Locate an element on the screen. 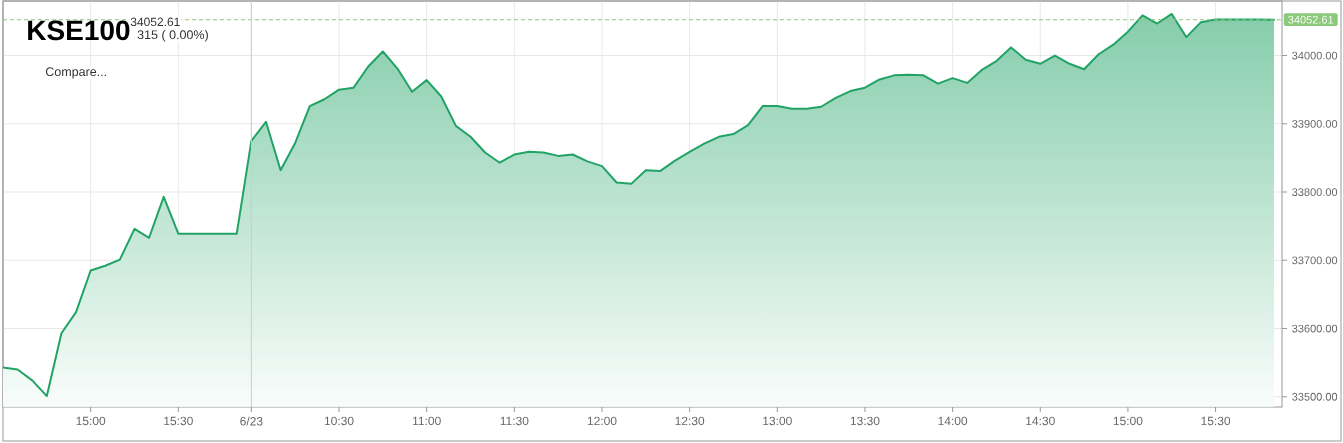 The width and height of the screenshot is (1343, 443). text: KSE100 is located at coordinates (79, 30).